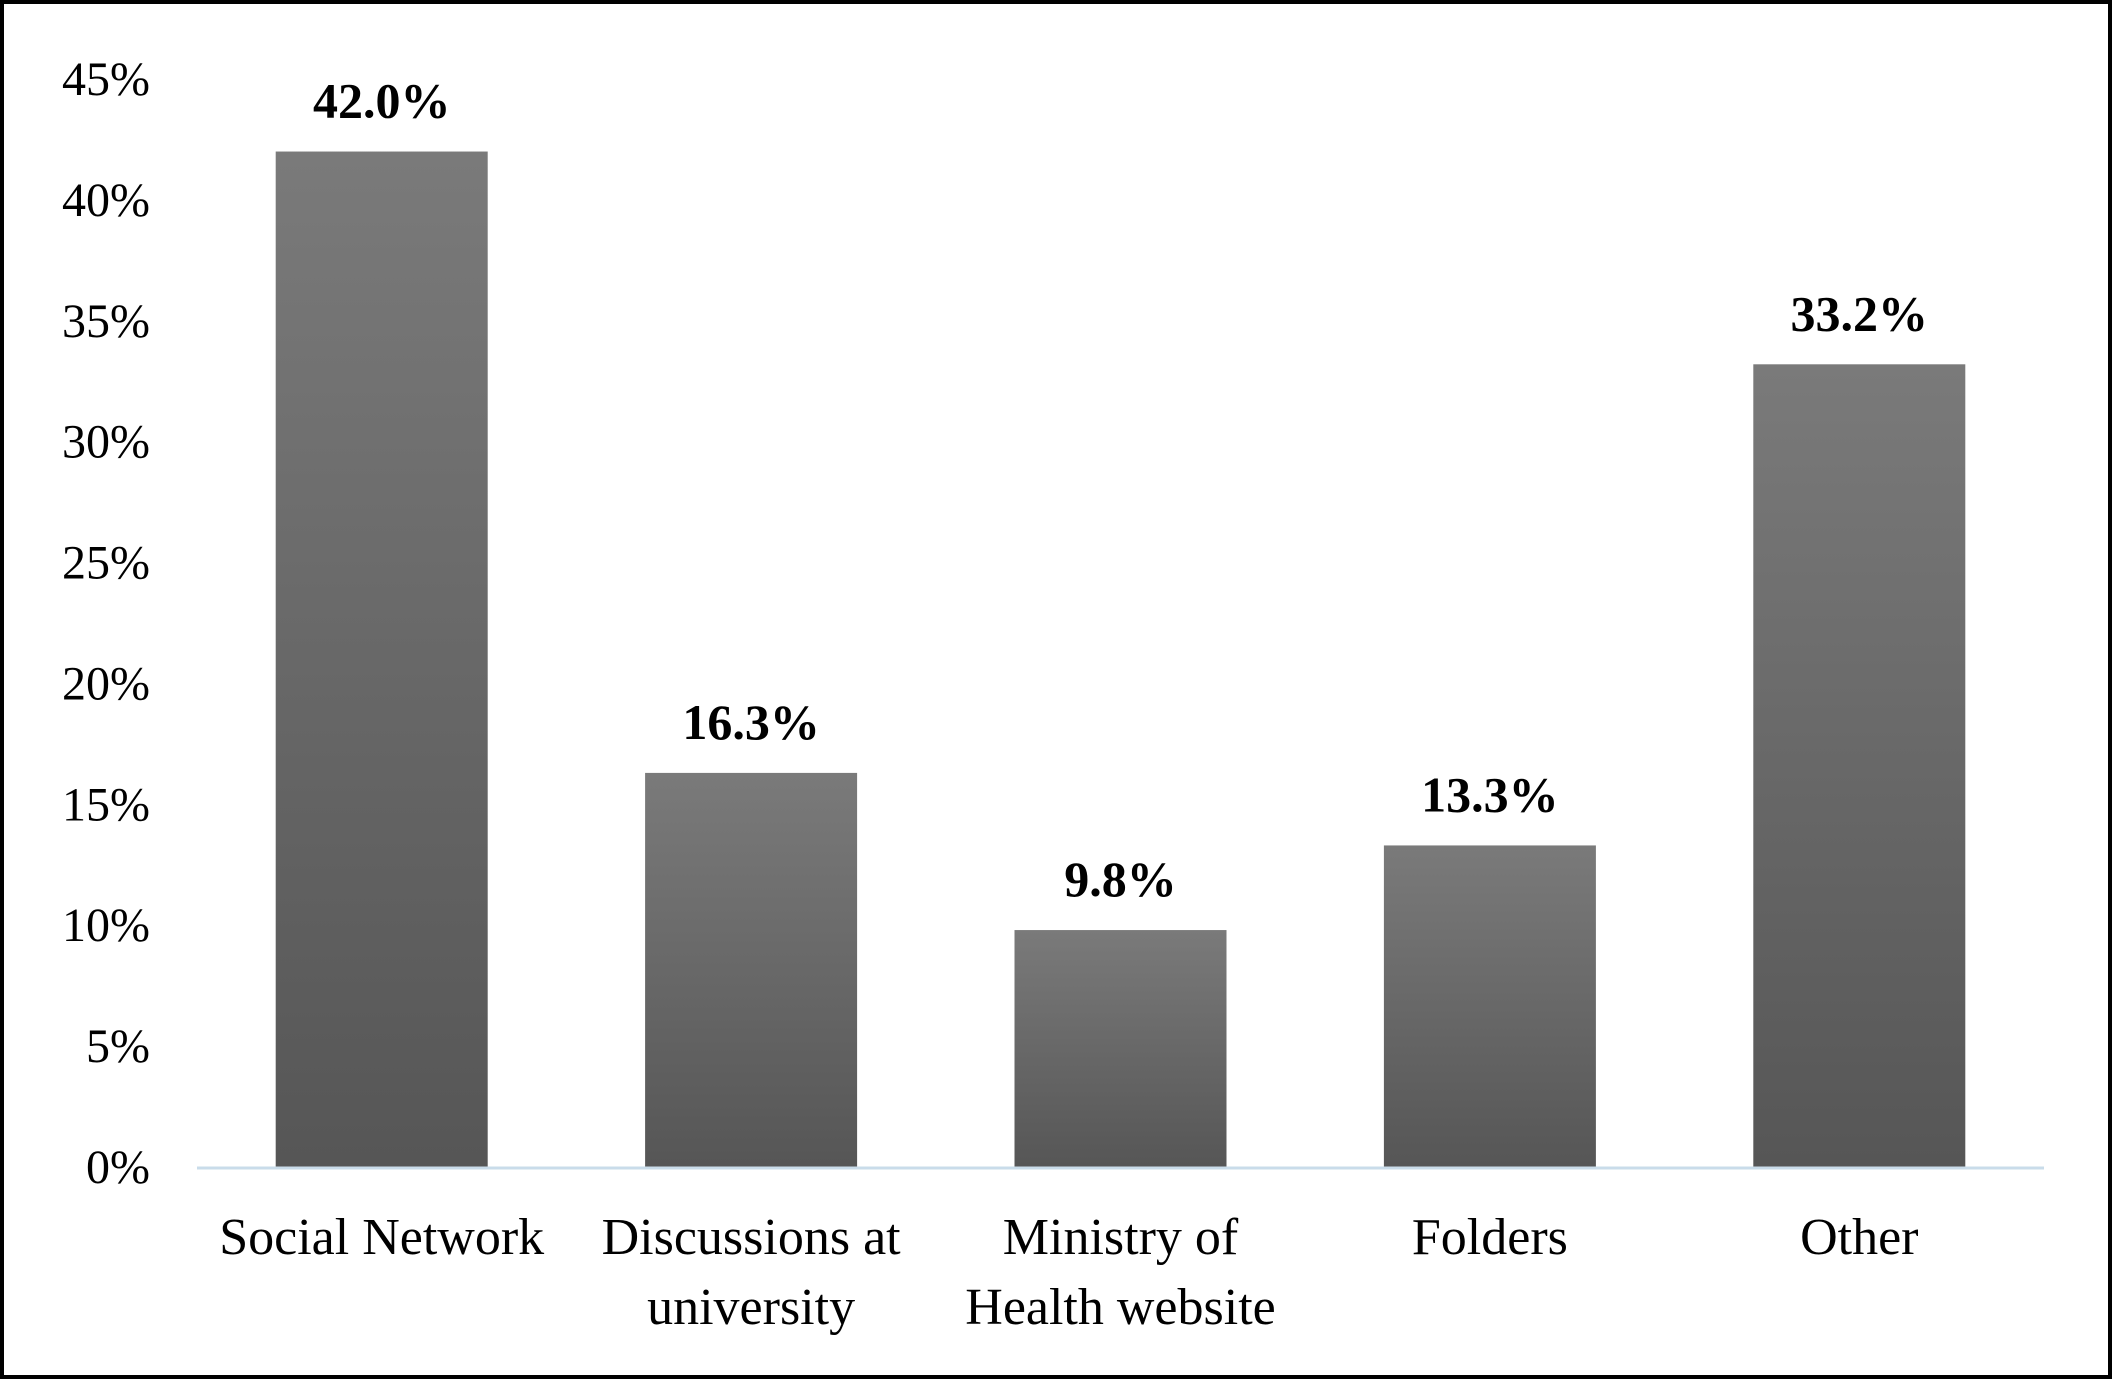  Describe the element at coordinates (118, 1167) in the screenshot. I see `y-tick-label: 0%` at that location.